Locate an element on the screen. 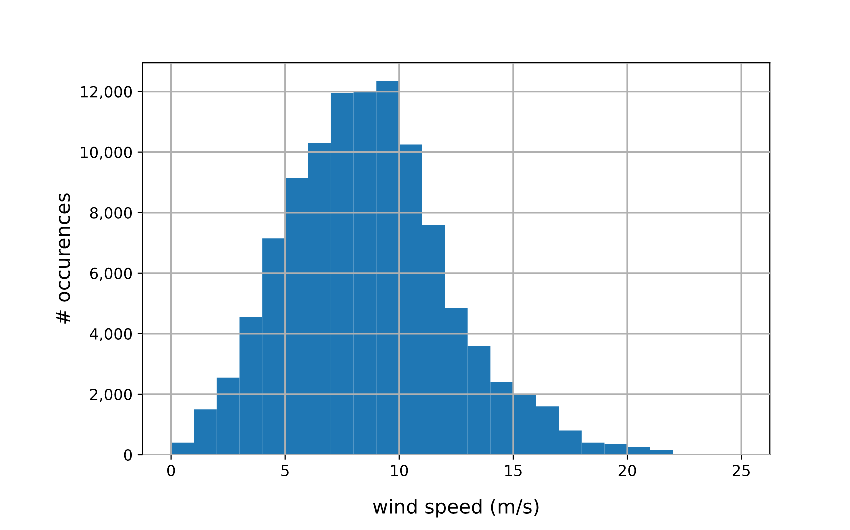  y-tick-label: 4,000 is located at coordinates (111, 335).